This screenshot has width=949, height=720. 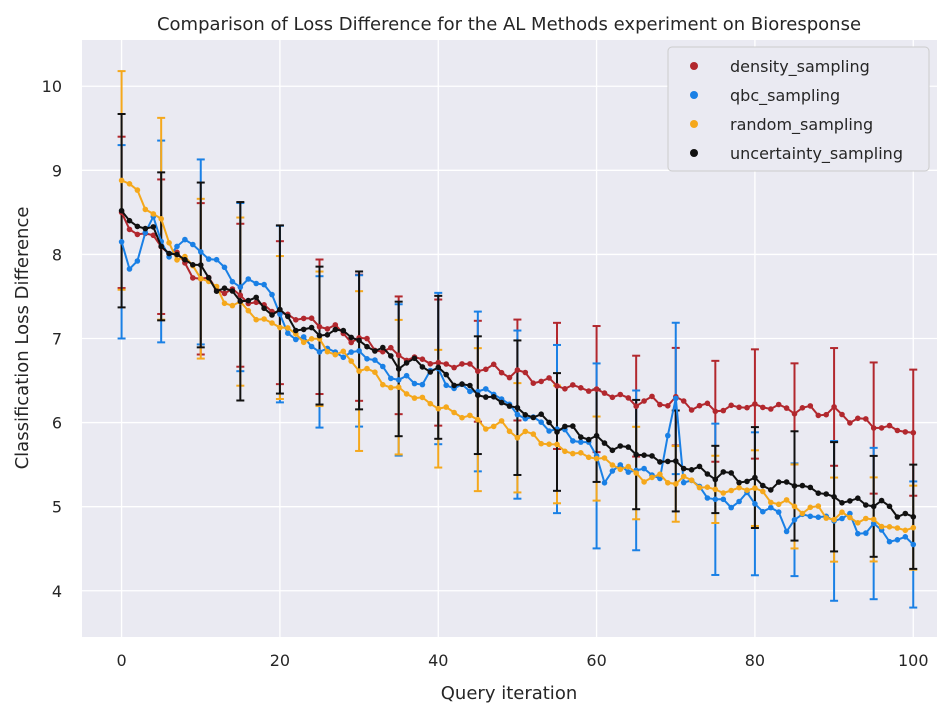 I want to click on x-axis-label: Query iteration, so click(x=509, y=693).